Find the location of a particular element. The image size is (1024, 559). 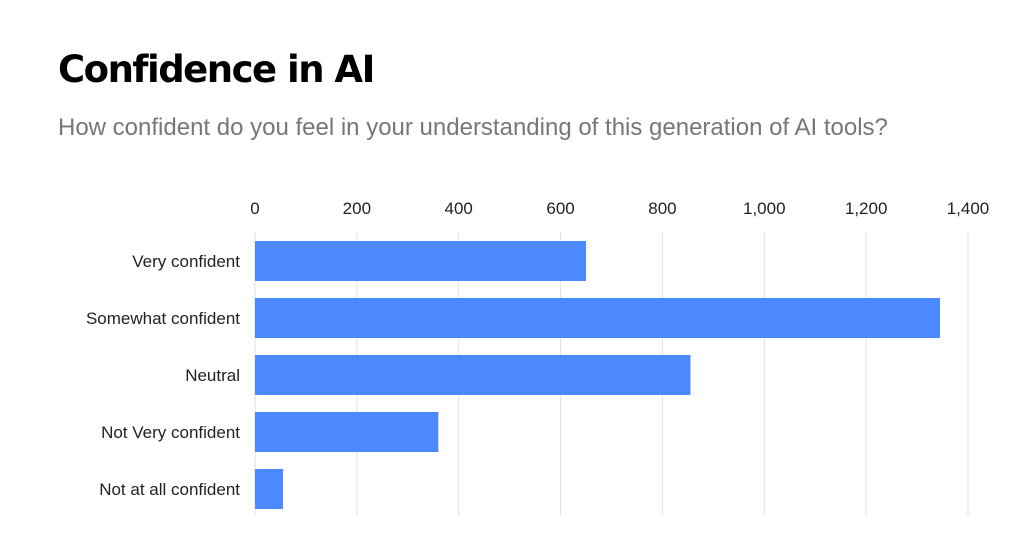

category-label: Neutral is located at coordinates (212, 375).